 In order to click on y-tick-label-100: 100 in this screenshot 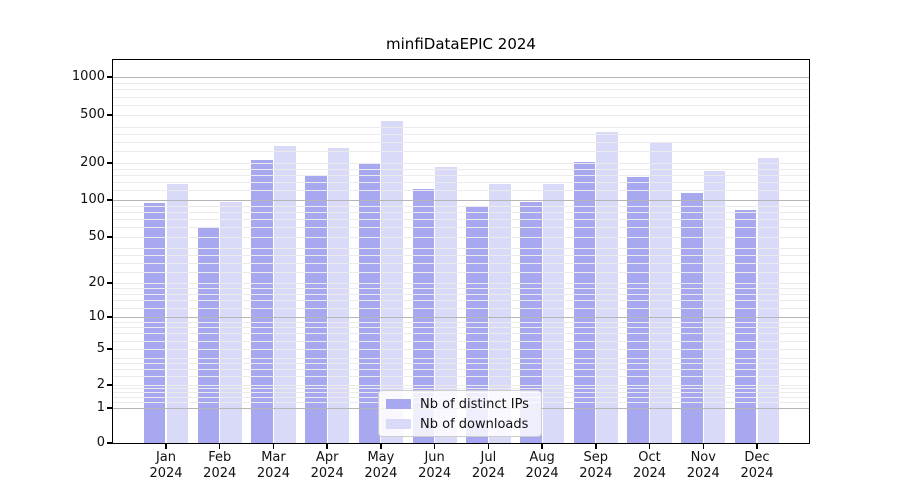, I will do `click(92, 199)`.